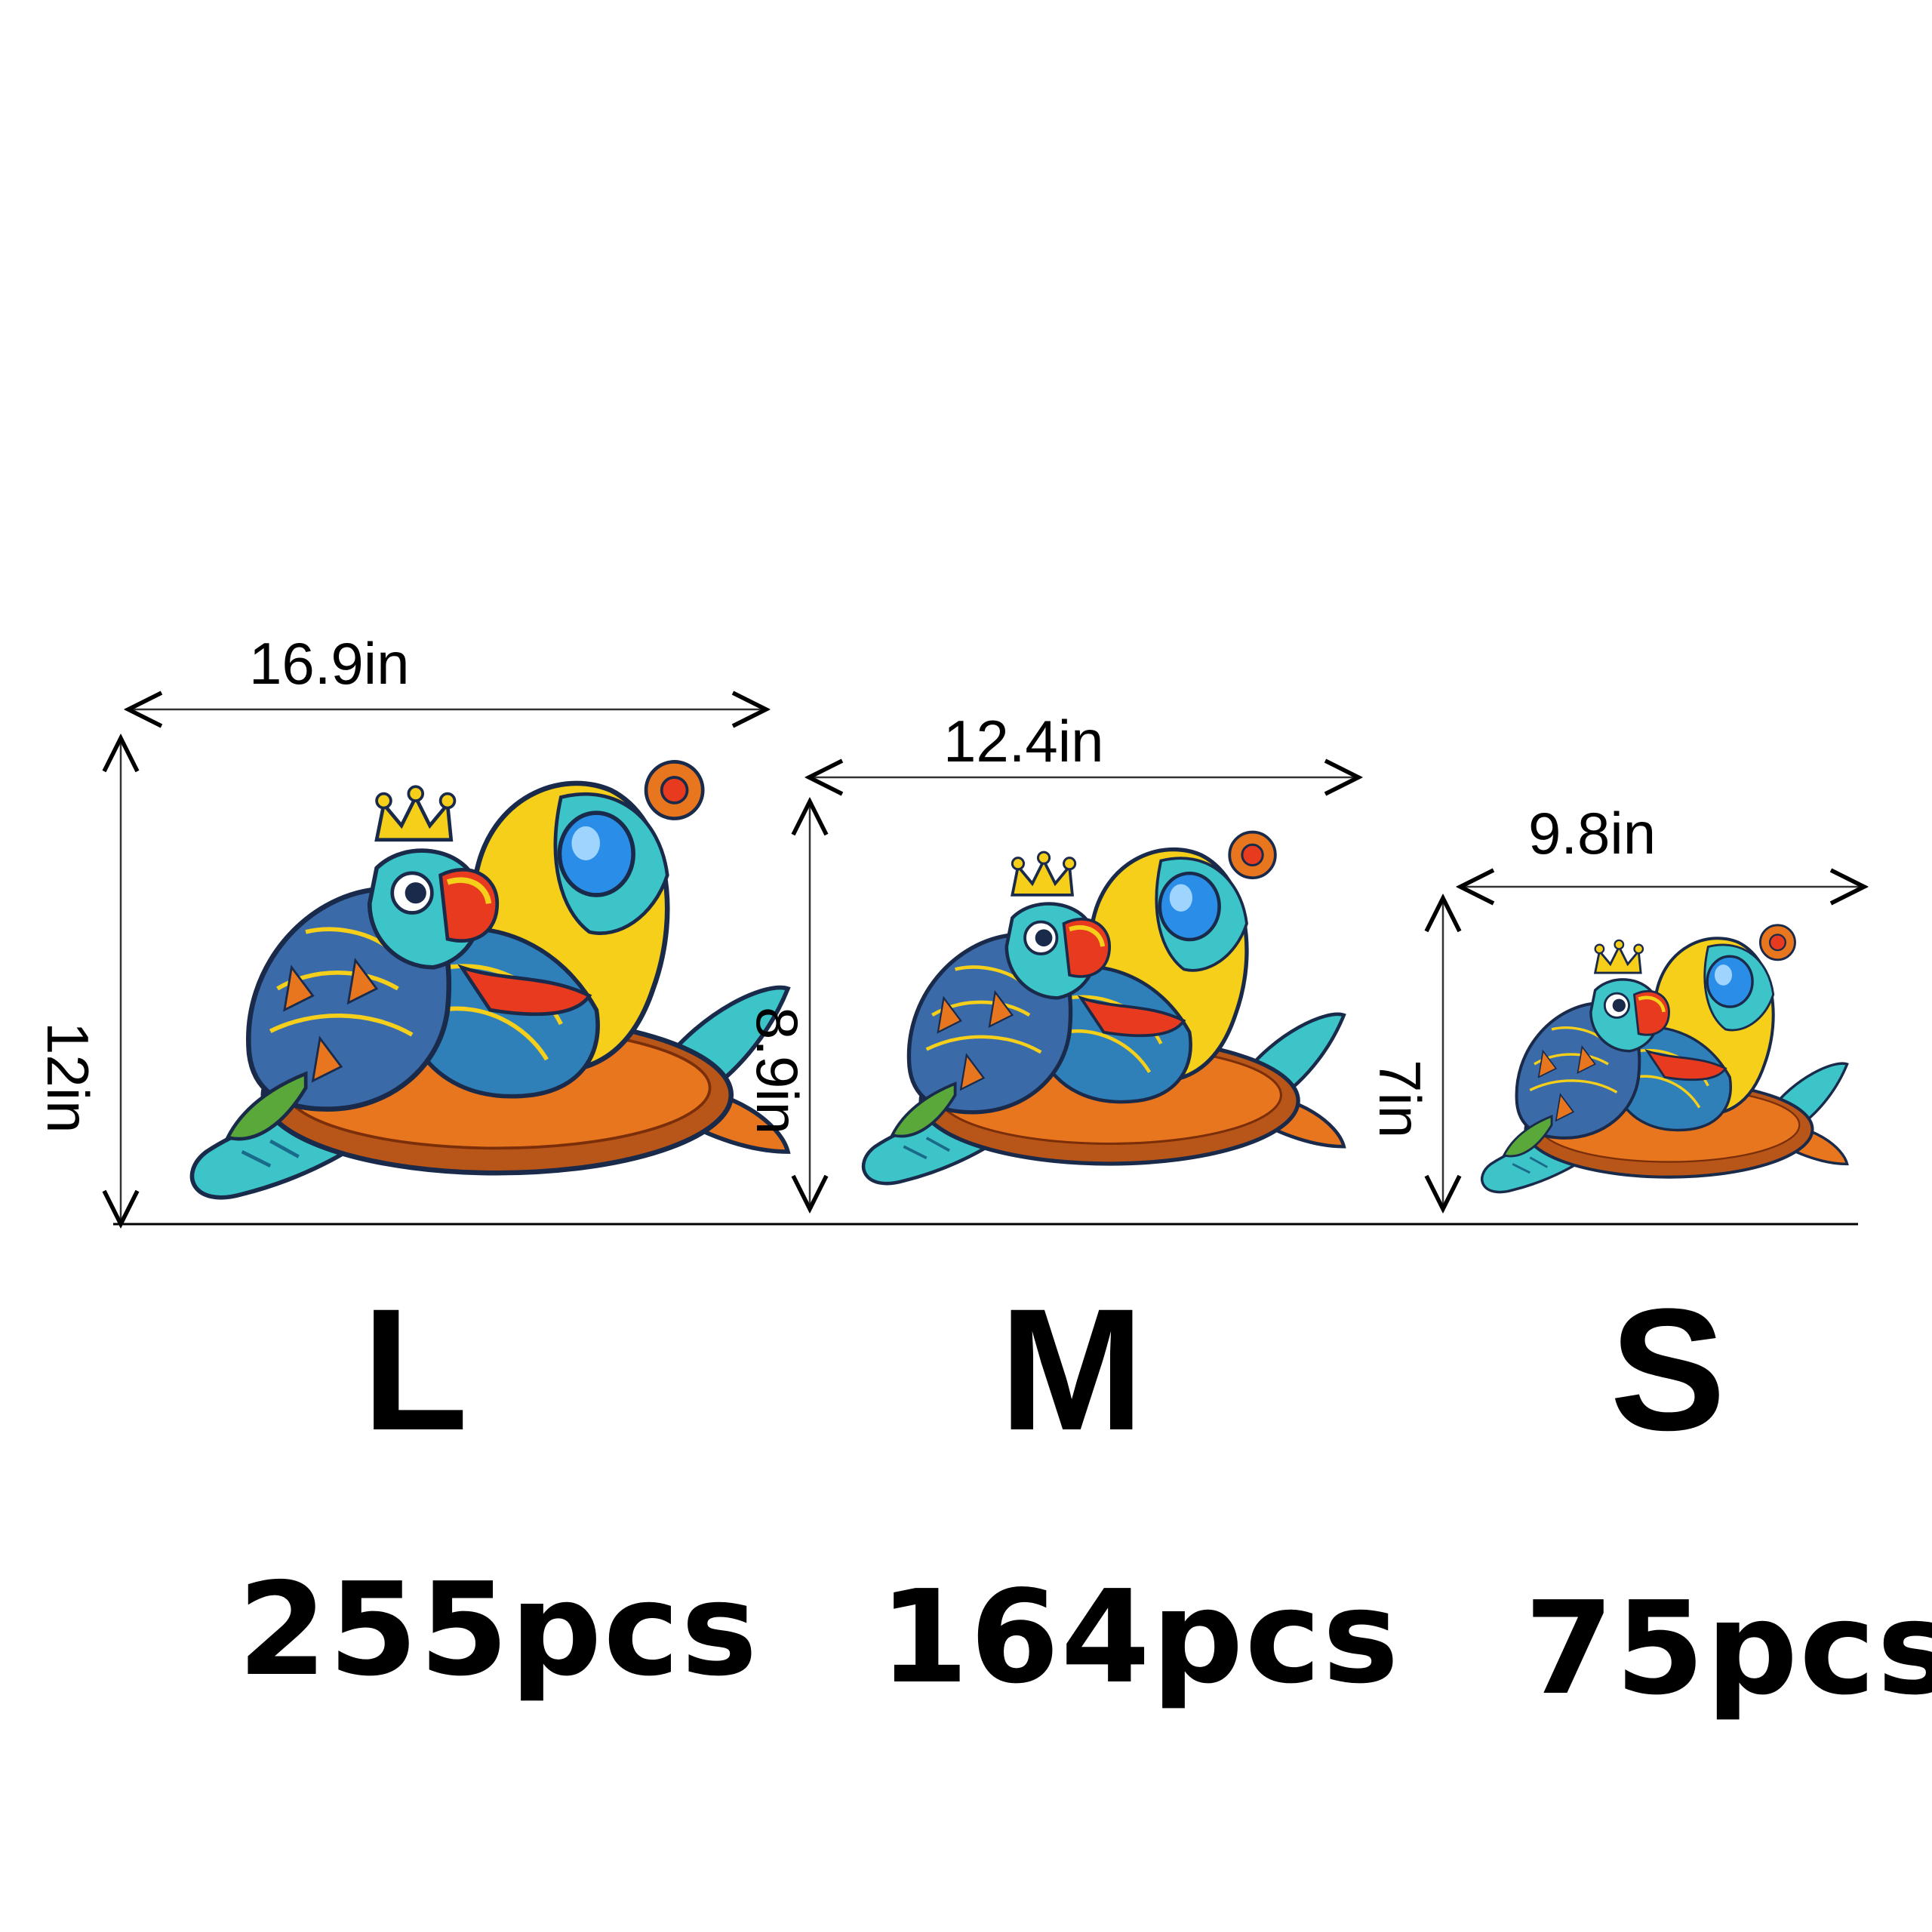 The image size is (1932, 1932). Describe the element at coordinates (1071, 1369) in the screenshot. I see `size-letter-m: M` at that location.